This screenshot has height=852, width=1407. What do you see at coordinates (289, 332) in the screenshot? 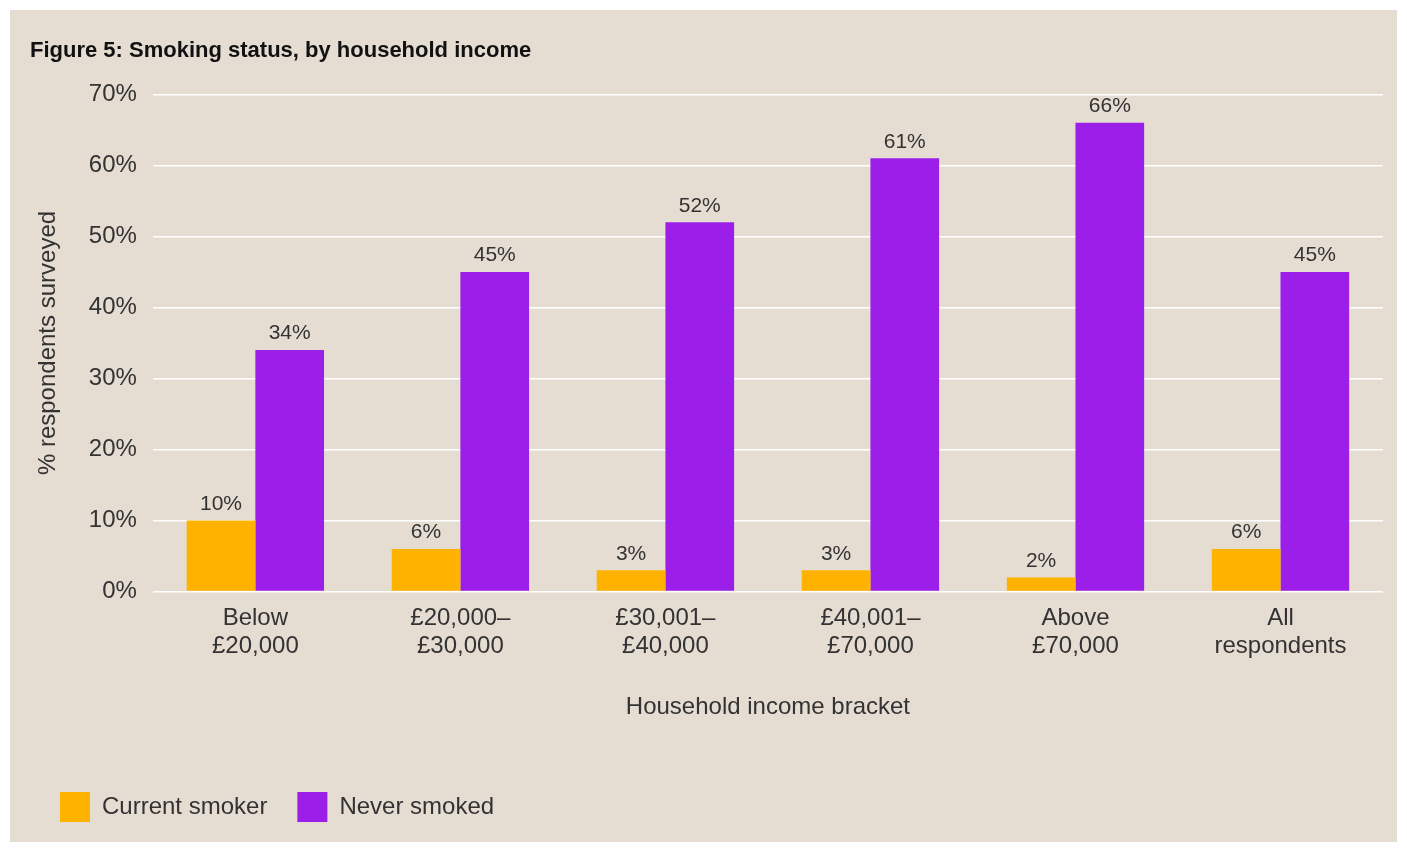
I see `data-label: 34%` at bounding box center [289, 332].